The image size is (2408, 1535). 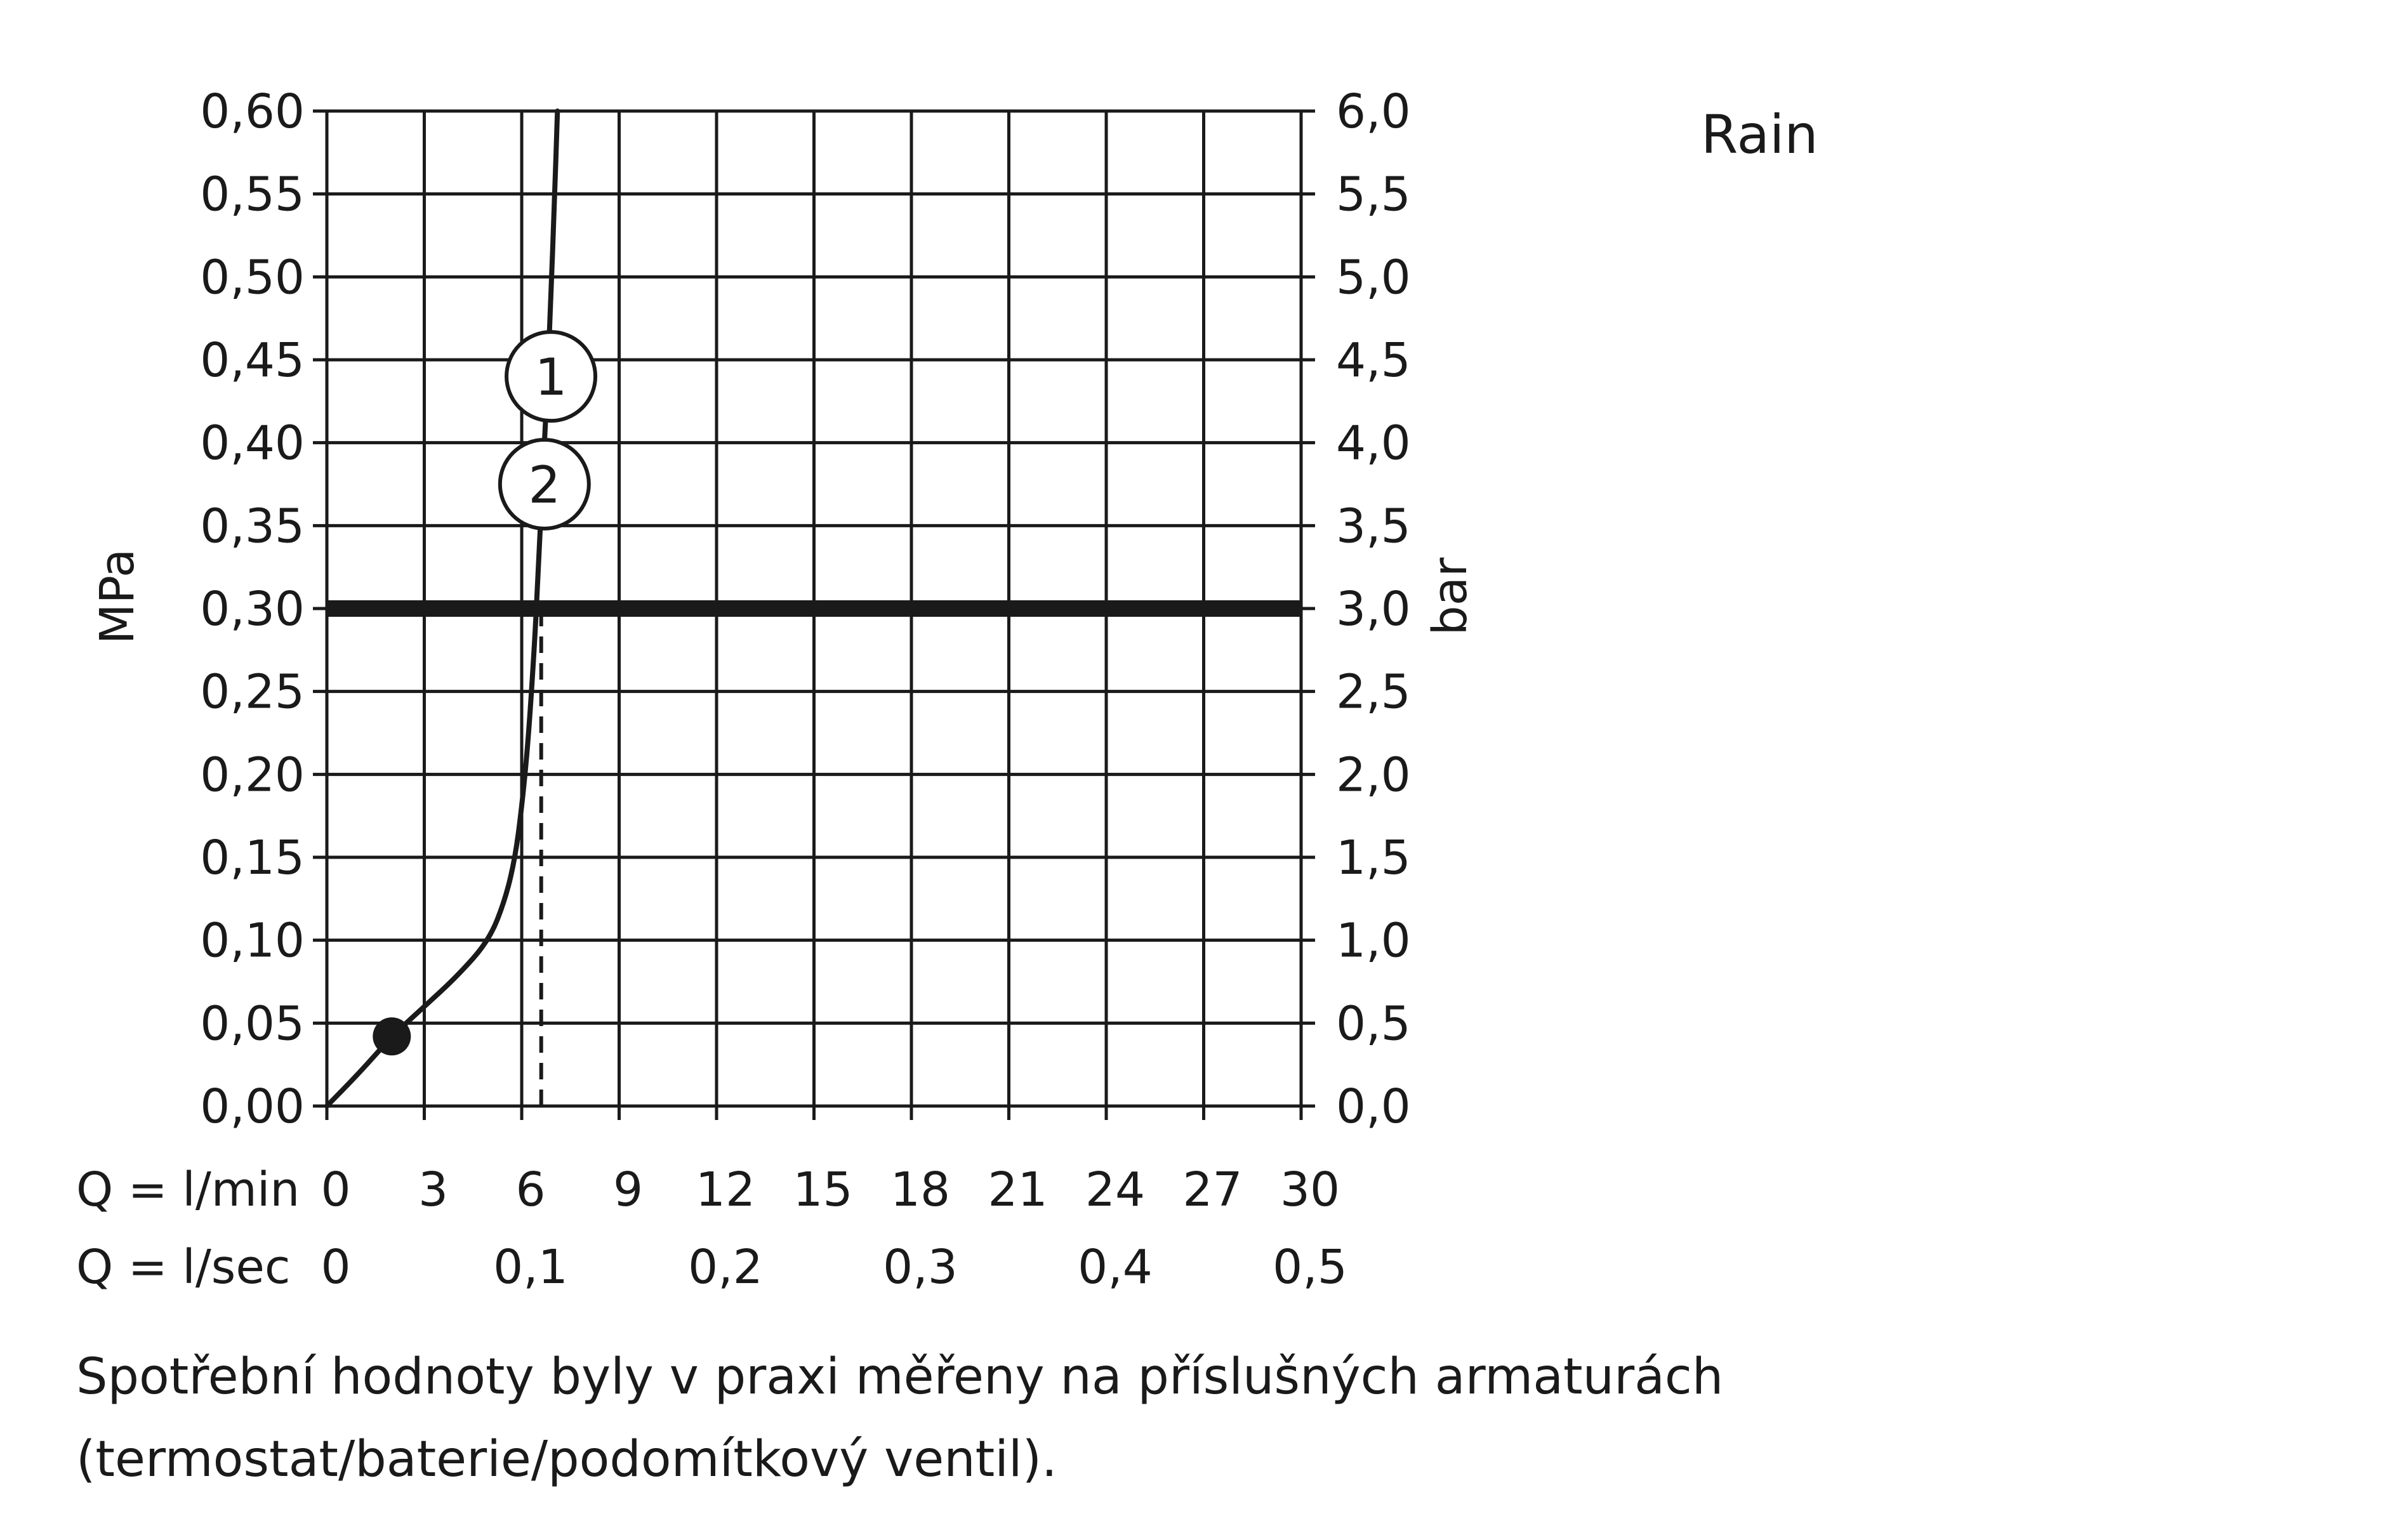 I want to click on tick-label-right: 4,0, so click(x=1373, y=443).